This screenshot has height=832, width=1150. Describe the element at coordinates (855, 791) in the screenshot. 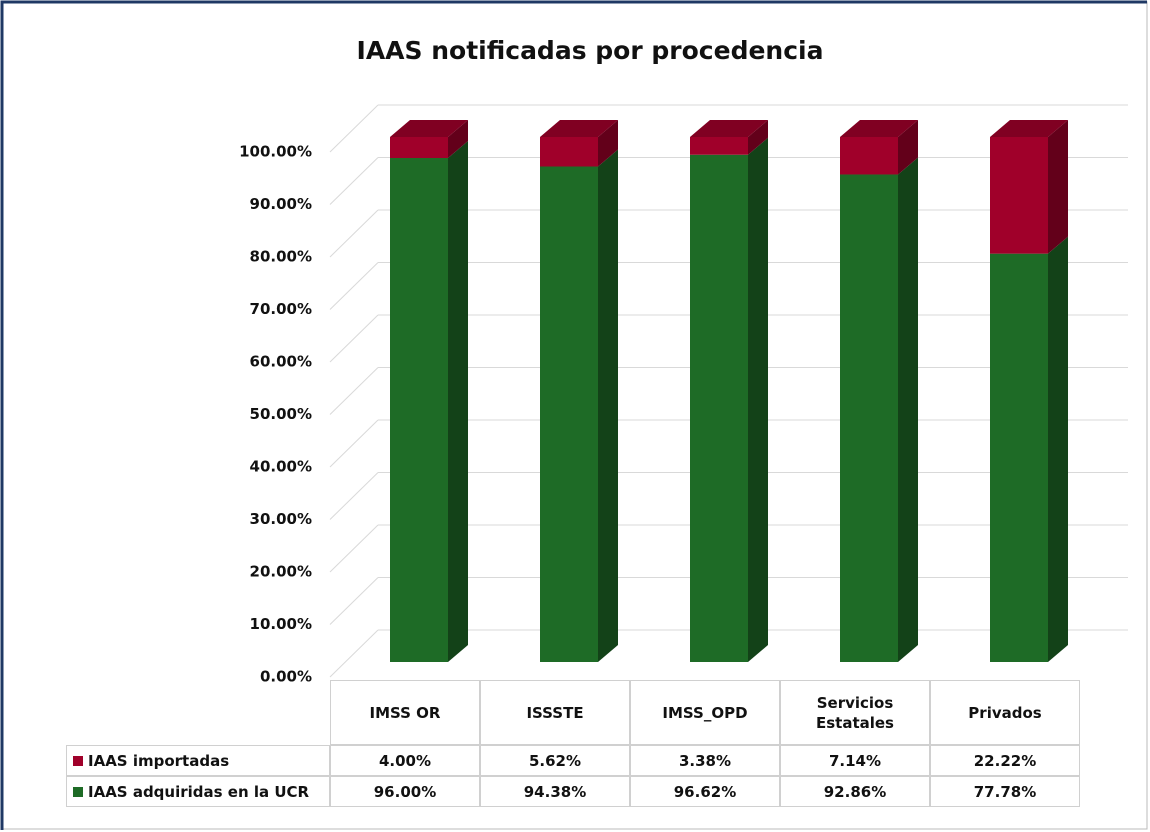

I see `table-value: 92.86%` at that location.